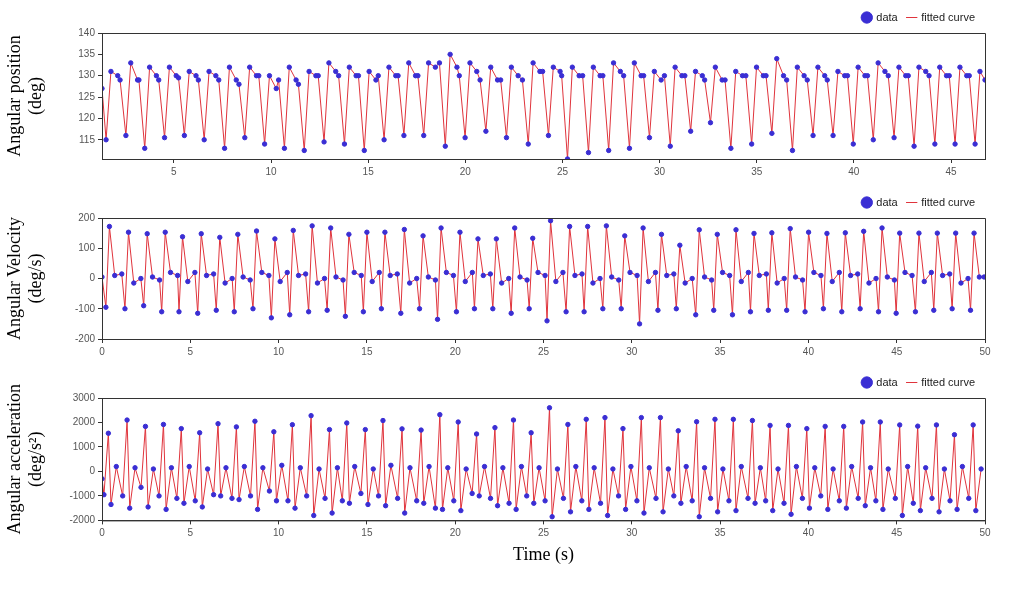  What do you see at coordinates (87, 118) in the screenshot?
I see `y-tick-label: 120` at bounding box center [87, 118].